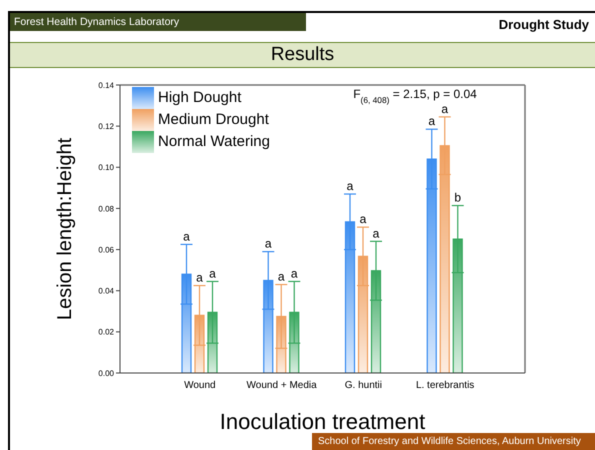  What do you see at coordinates (453, 441) in the screenshot?
I see `text: School of Forestry and Wildlife Sciences, Auburn University` at bounding box center [453, 441].